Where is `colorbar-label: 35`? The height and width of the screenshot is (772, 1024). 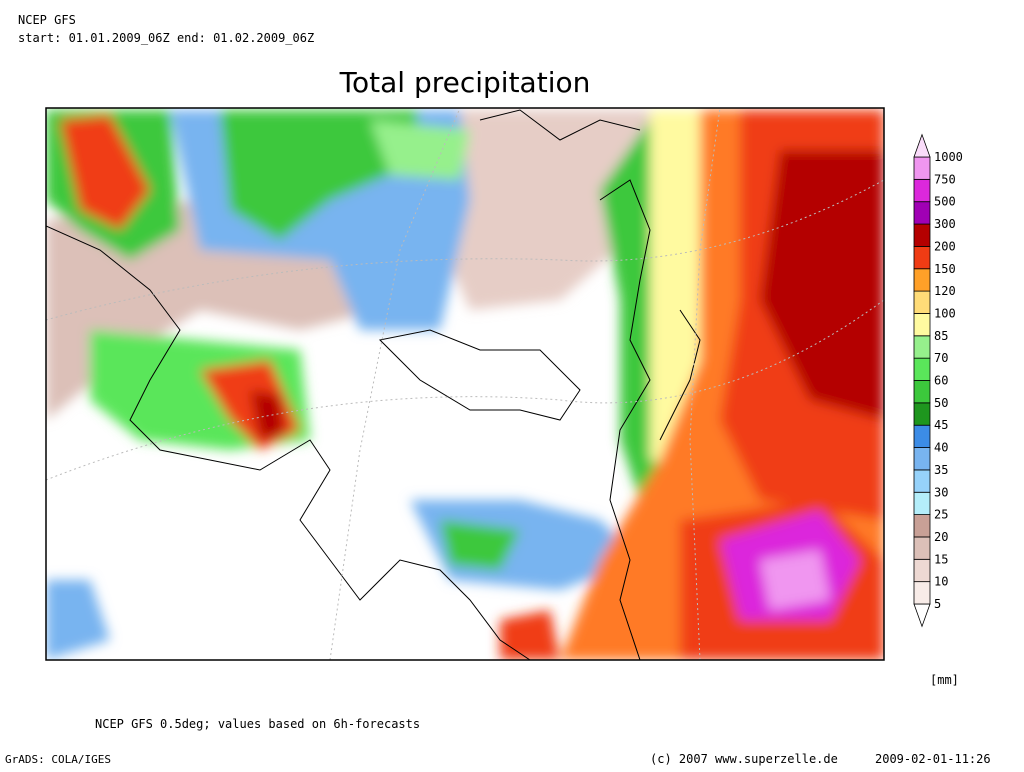 colorbar-label: 35 is located at coordinates (941, 470).